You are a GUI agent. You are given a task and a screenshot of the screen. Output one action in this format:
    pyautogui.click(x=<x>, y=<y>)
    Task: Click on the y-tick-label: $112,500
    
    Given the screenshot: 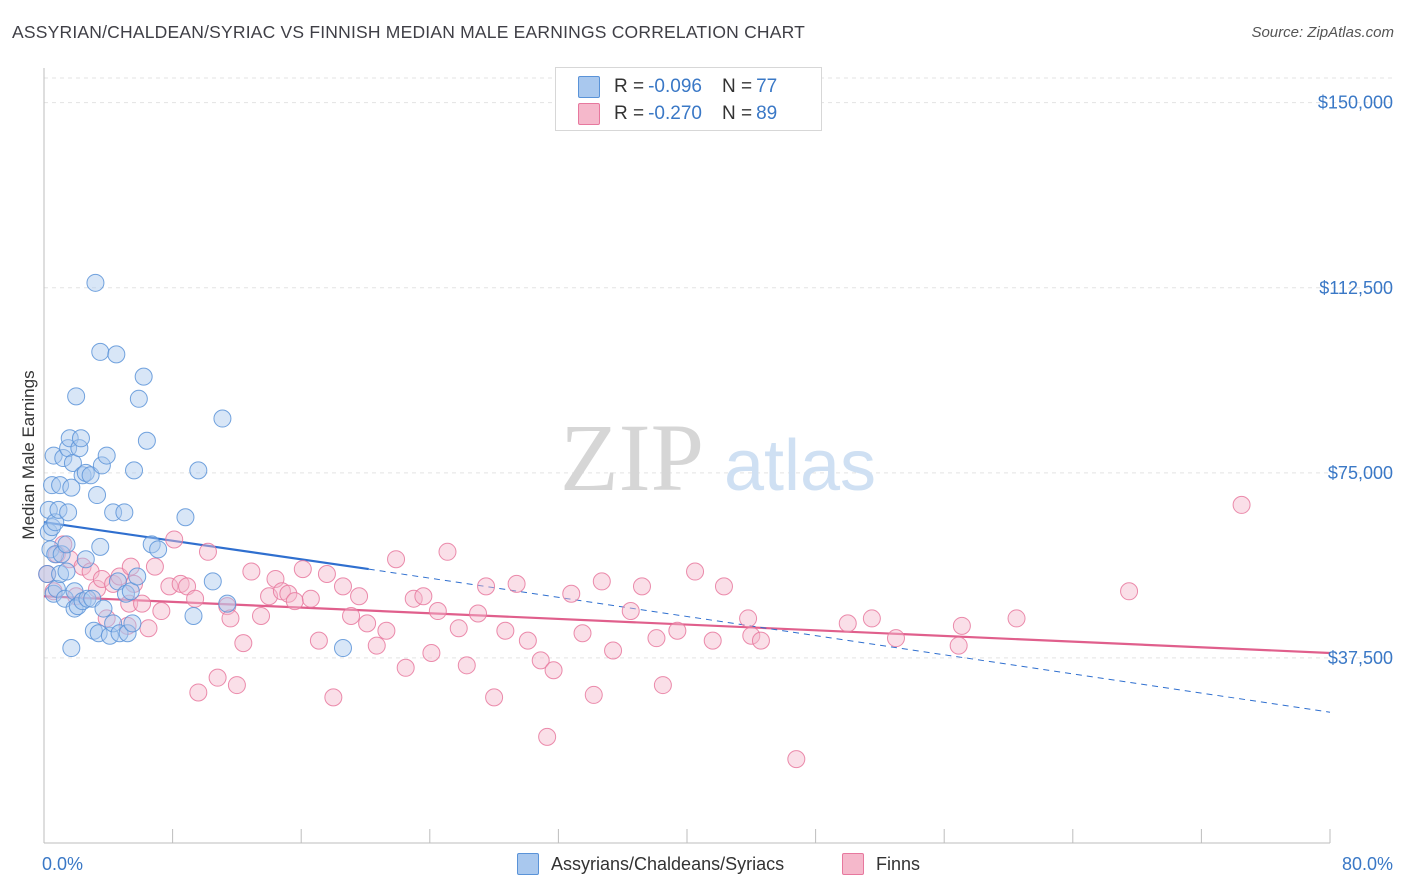 What is the action you would take?
    pyautogui.click(x=1356, y=288)
    